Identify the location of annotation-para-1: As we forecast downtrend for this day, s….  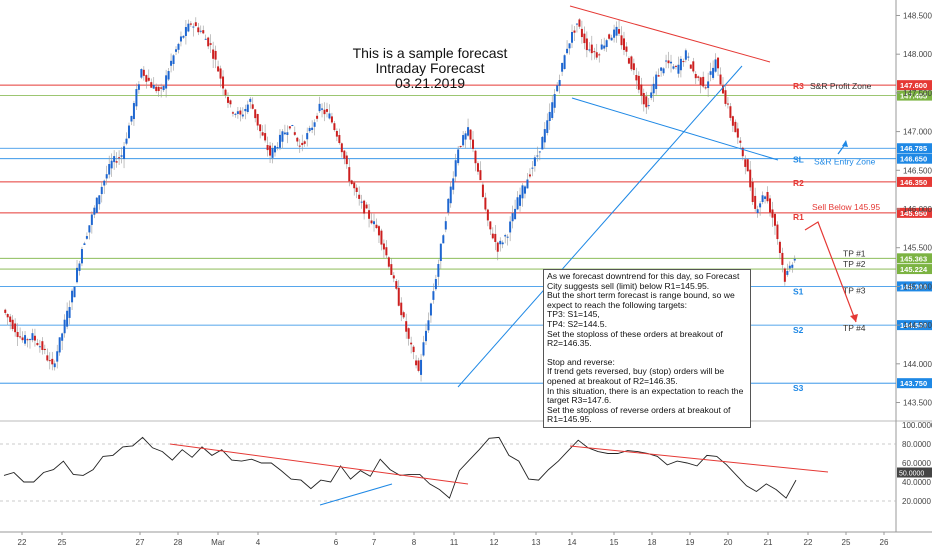
(643, 281).